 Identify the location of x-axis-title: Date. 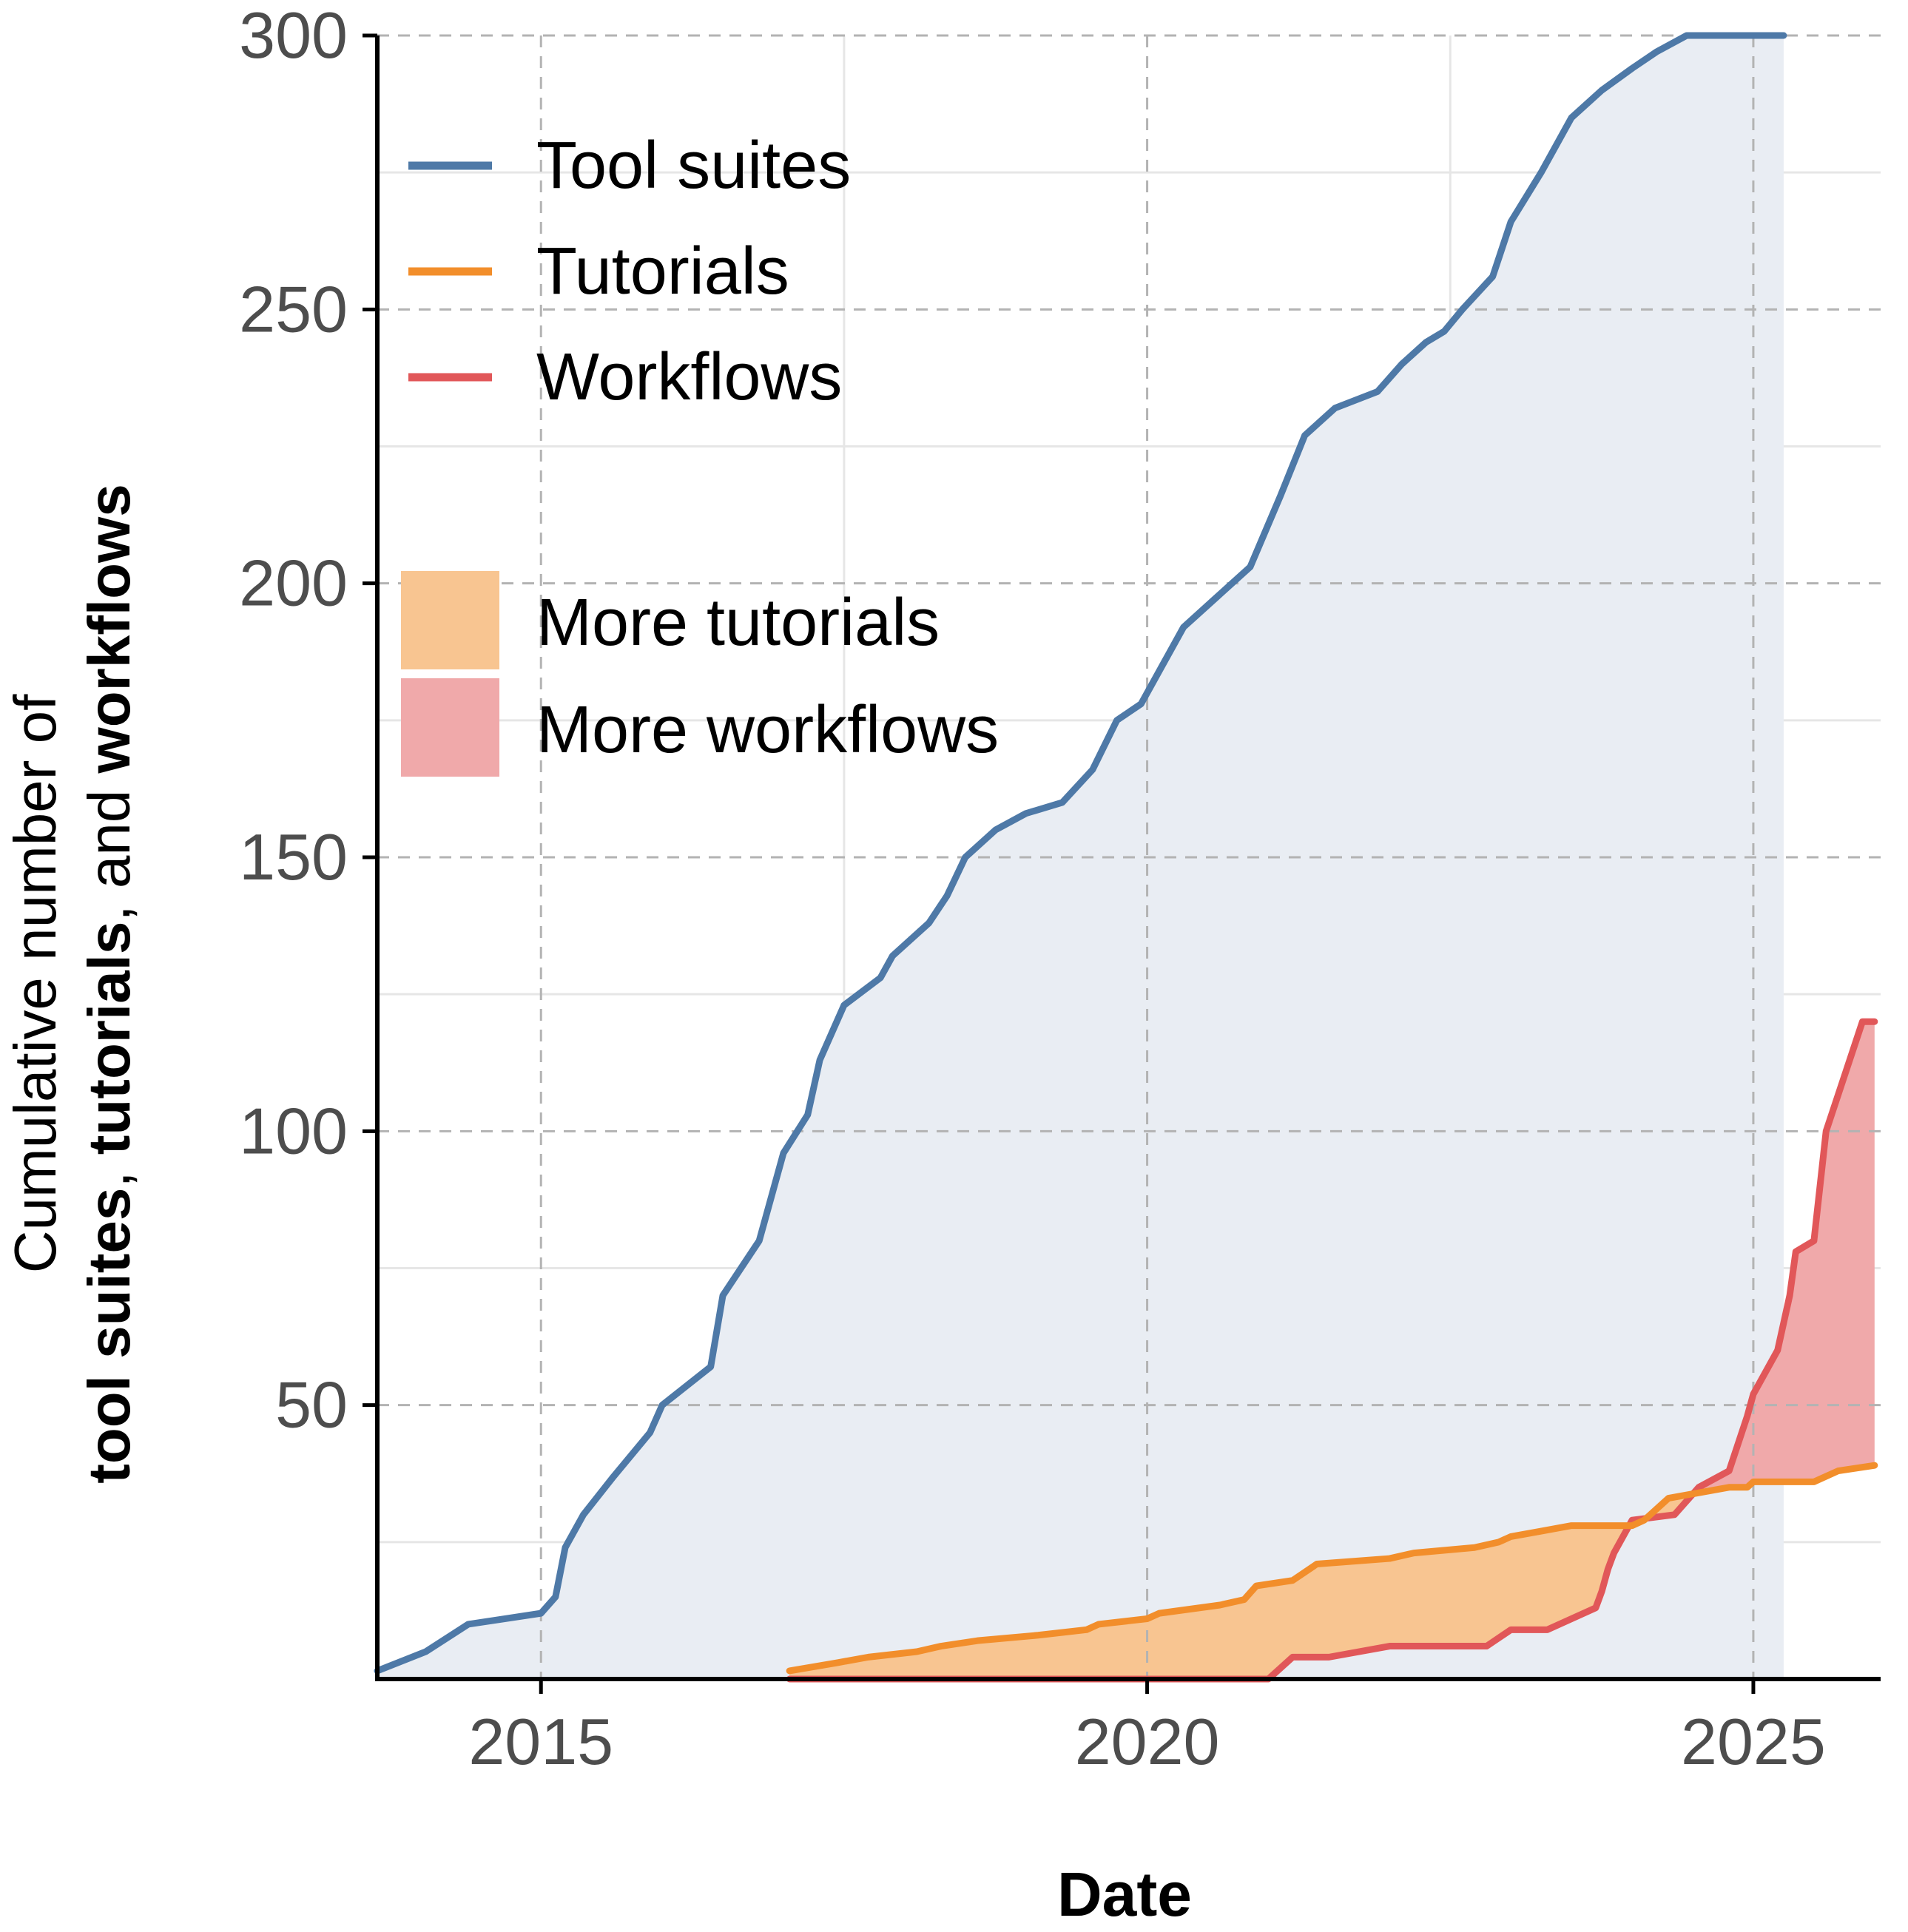
(1124, 1894).